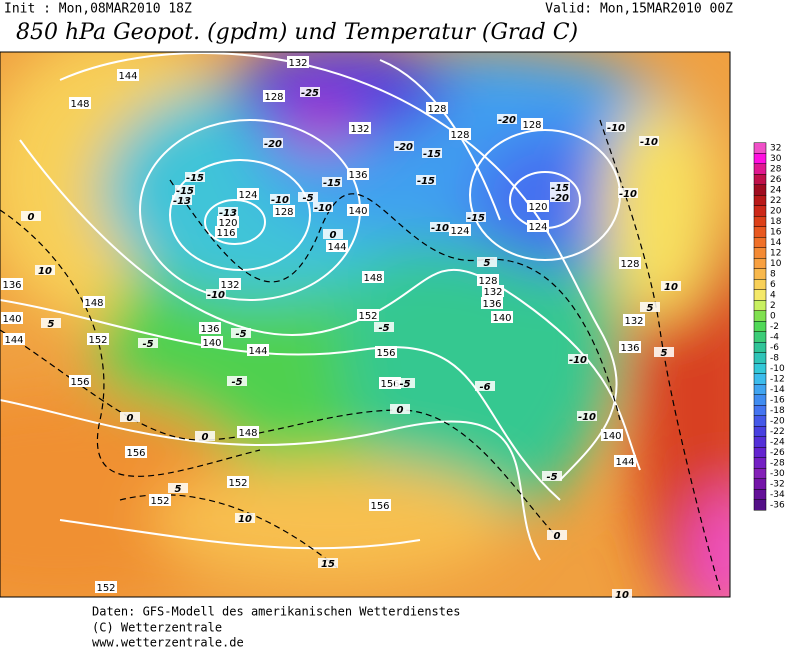 Image resolution: width=790 pixels, height=652 pixels. What do you see at coordinates (777, 453) in the screenshot?
I see `color-tick-label: -26` at bounding box center [777, 453].